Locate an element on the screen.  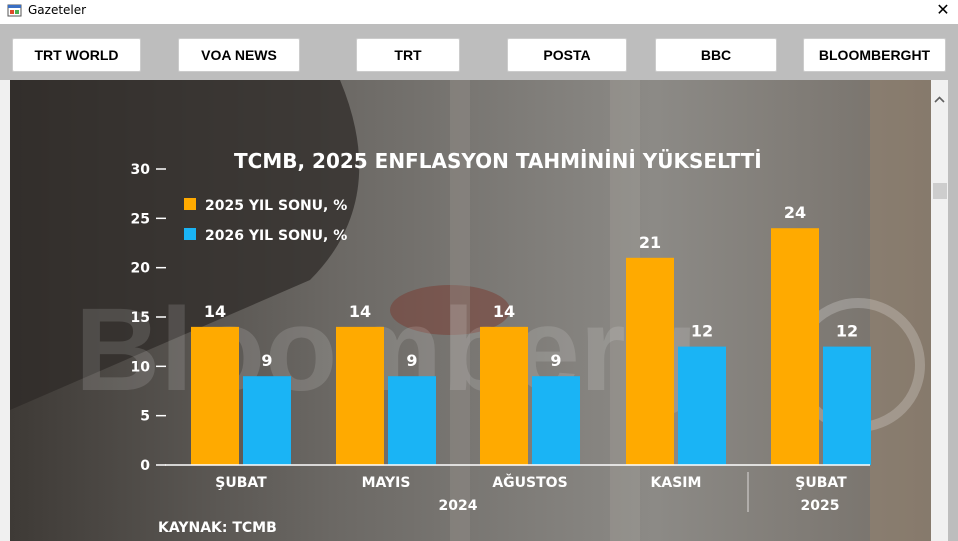
bloomberght-button: BLOOMBERGHT is located at coordinates (874, 55).